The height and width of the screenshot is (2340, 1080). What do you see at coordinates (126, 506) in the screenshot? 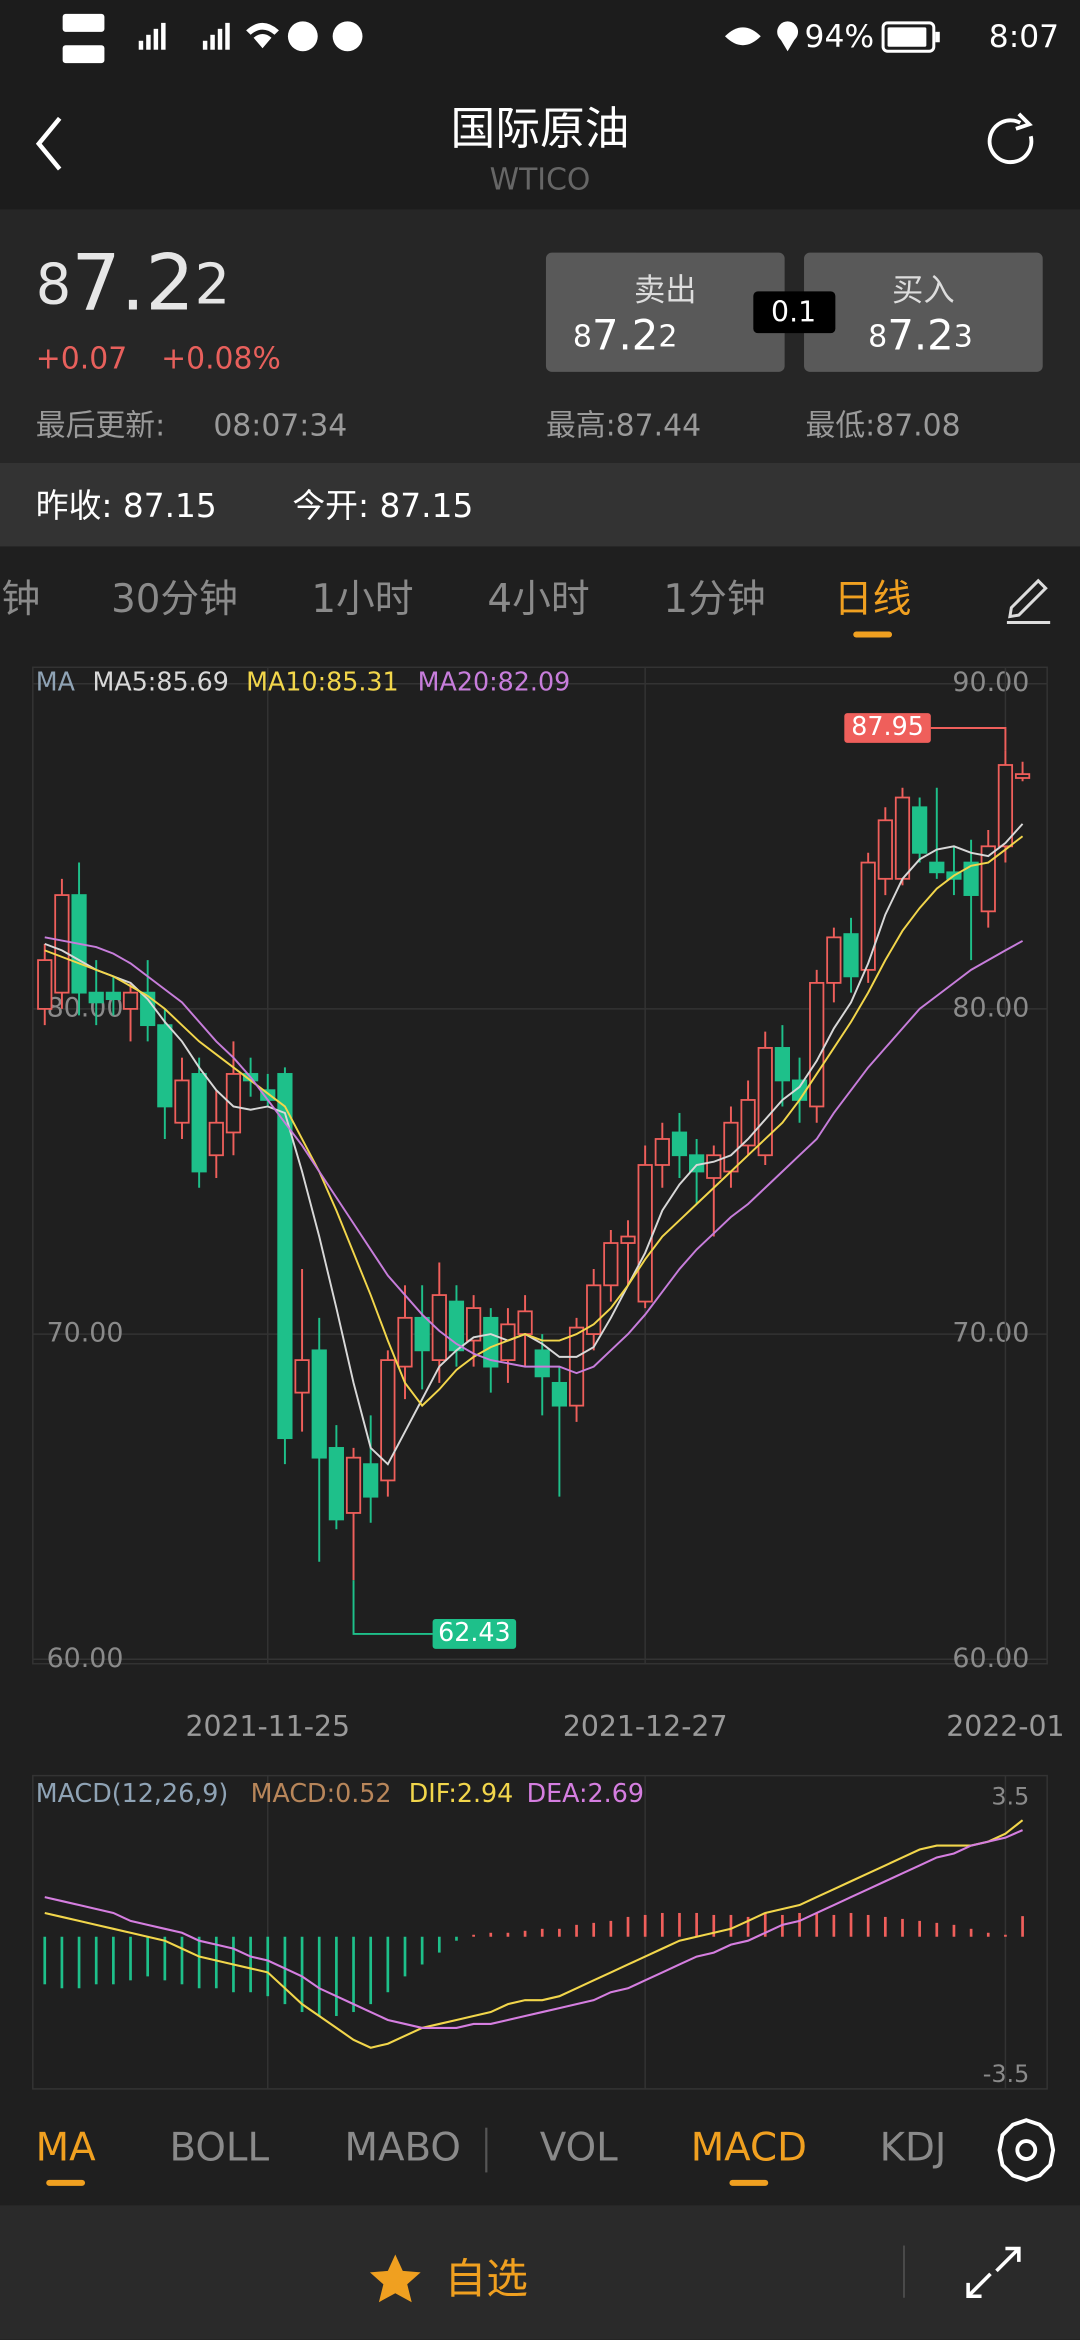
I see `previous-close: 昨收: 87.15` at bounding box center [126, 506].